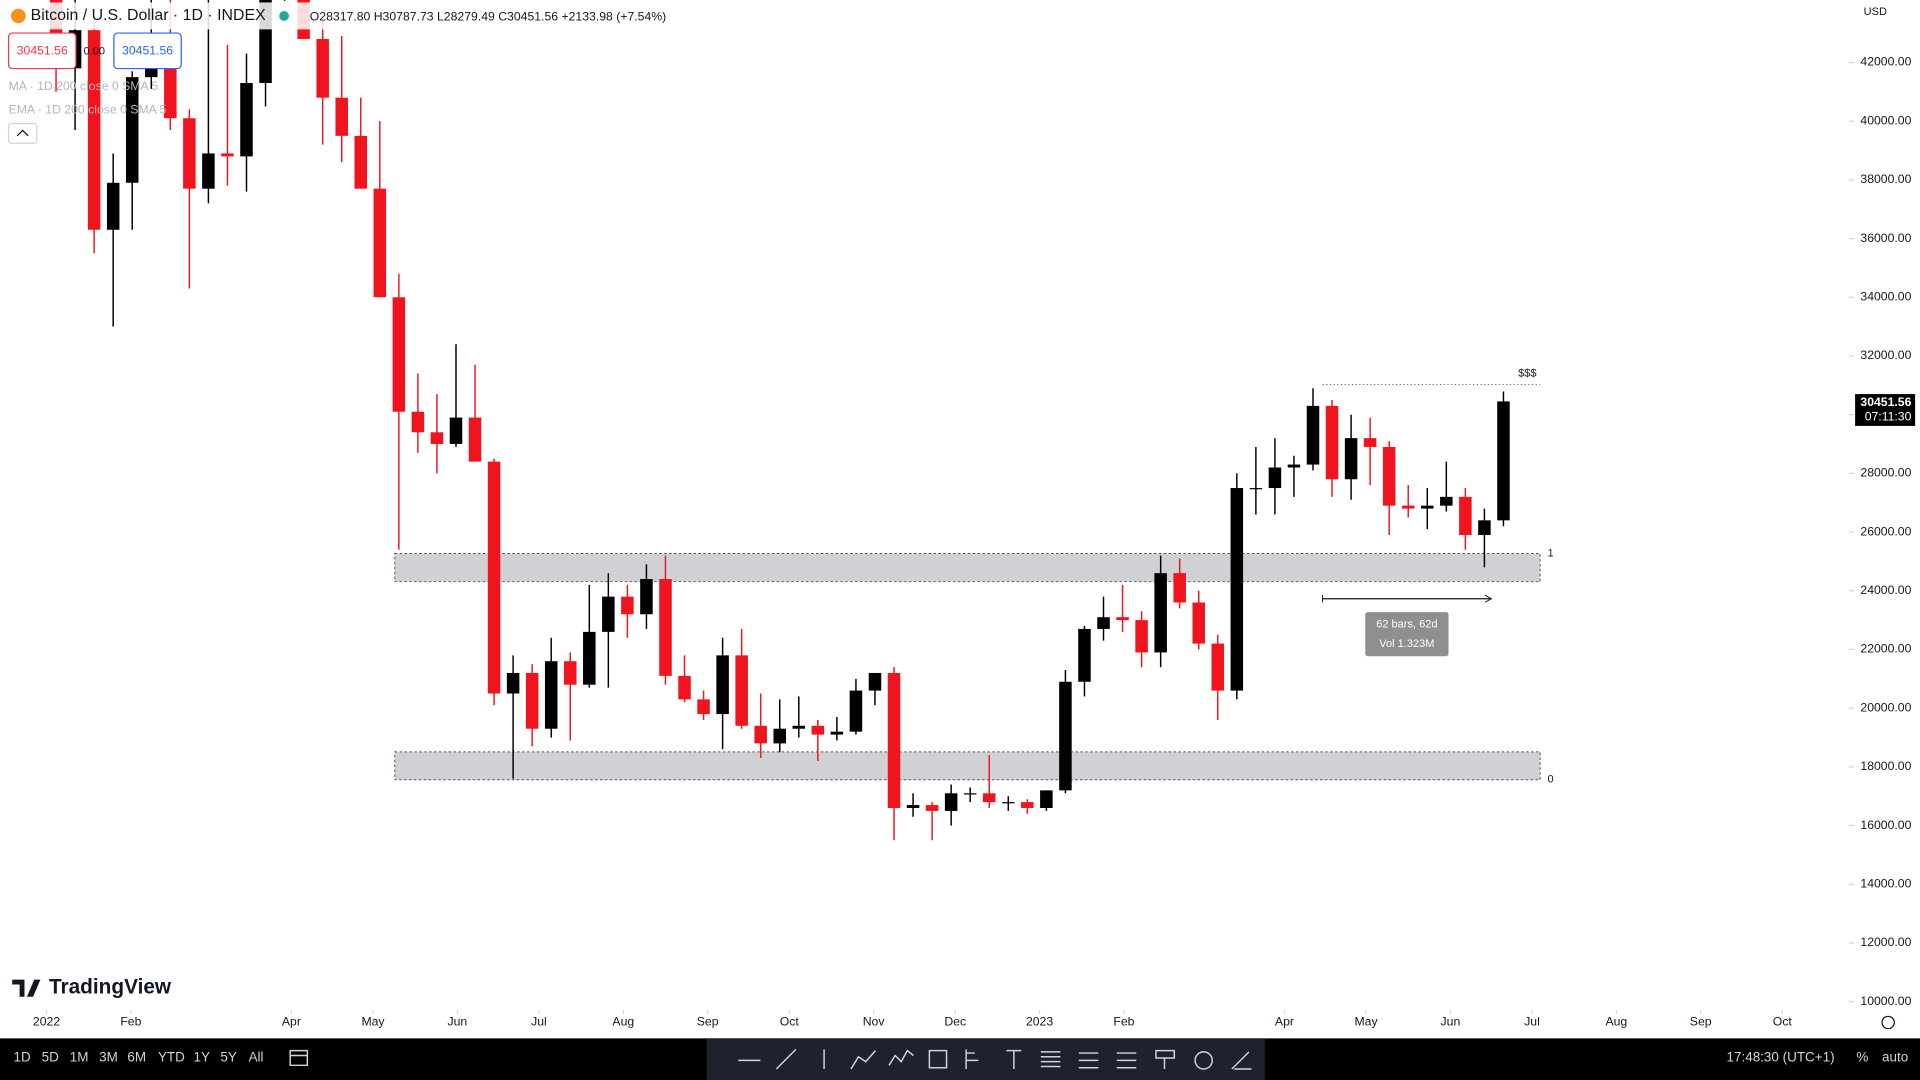 The width and height of the screenshot is (1920, 1080). Describe the element at coordinates (1885, 825) in the screenshot. I see `y-tick-label: 16000.00` at that location.